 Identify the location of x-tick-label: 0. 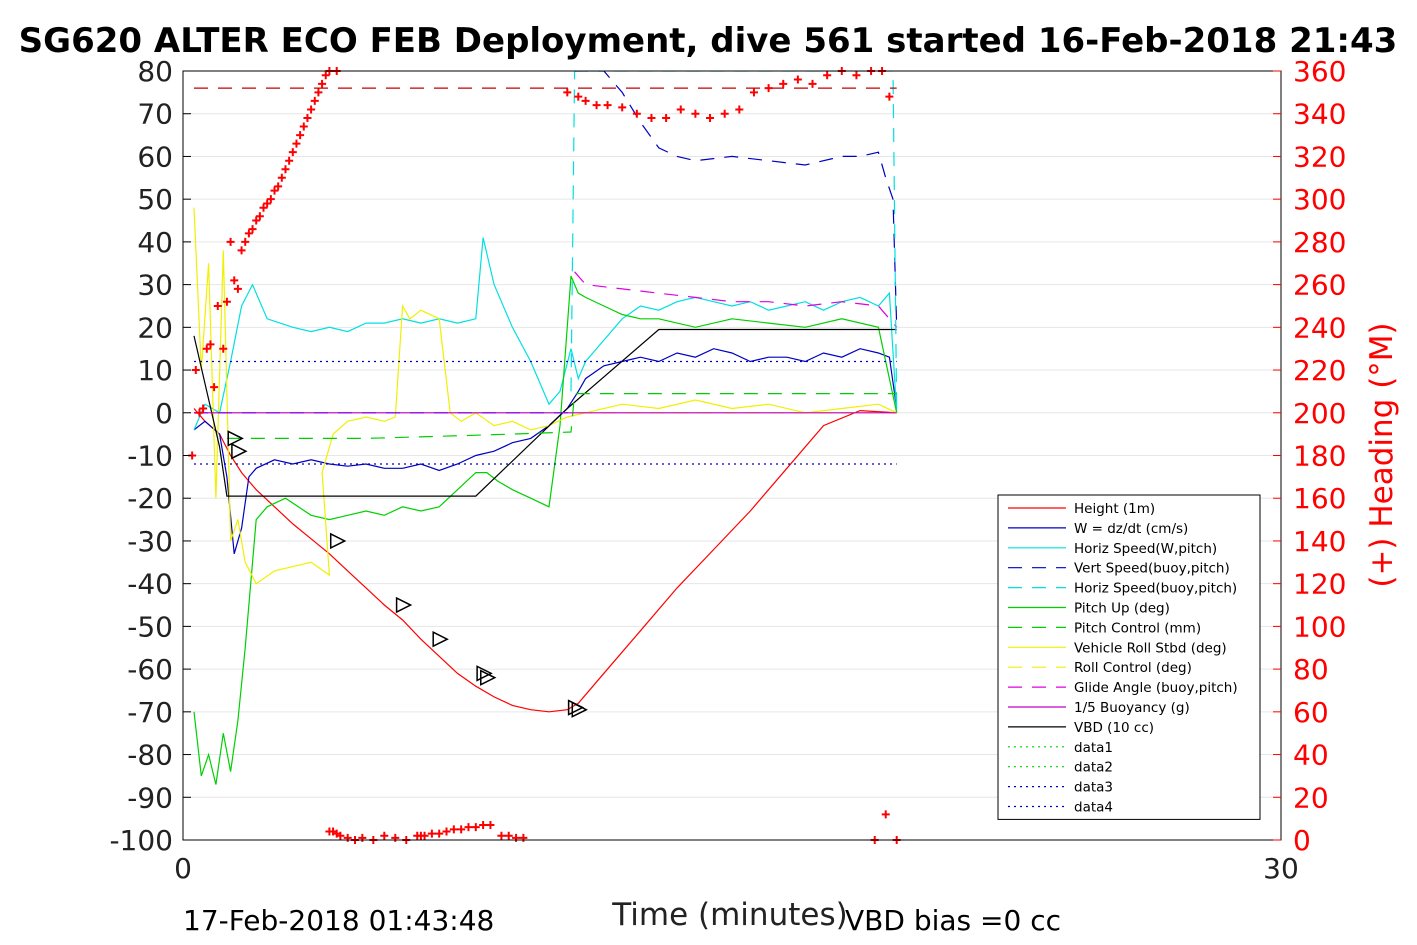
(183, 868).